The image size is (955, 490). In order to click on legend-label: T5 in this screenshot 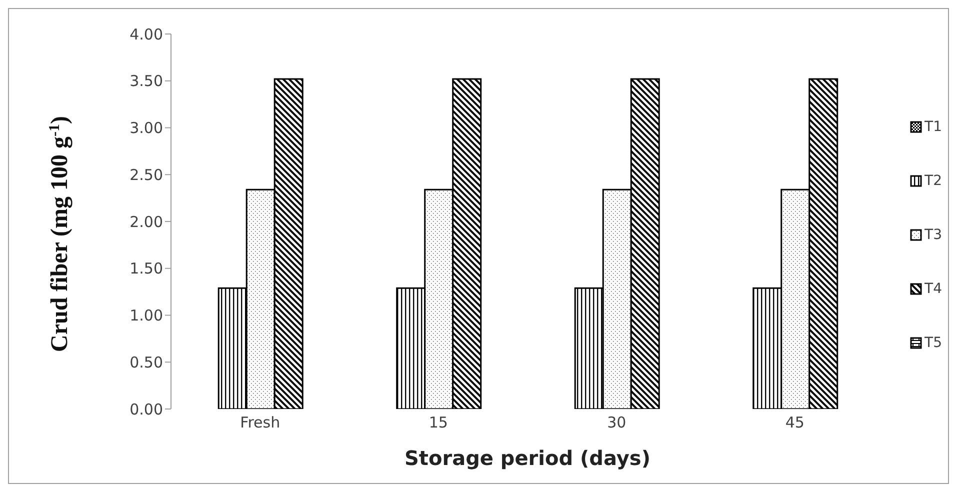, I will do `click(933, 343)`.